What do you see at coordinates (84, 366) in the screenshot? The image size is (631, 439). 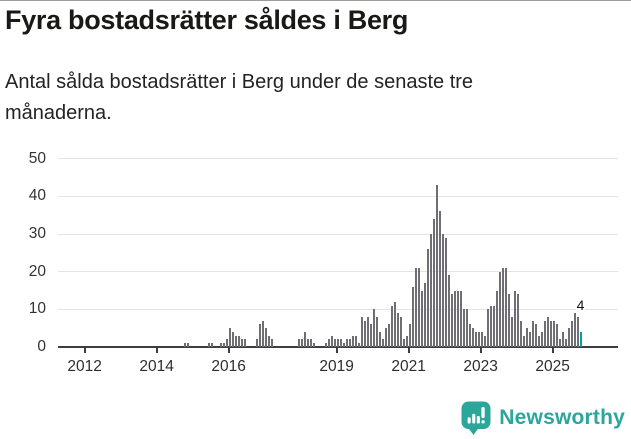 I see `x-axis-tick-label: 2012` at bounding box center [84, 366].